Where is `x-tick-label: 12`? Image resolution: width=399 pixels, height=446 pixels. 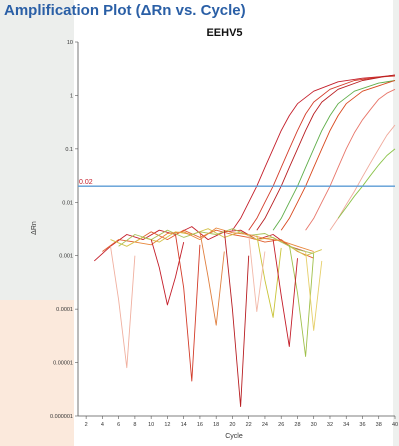
x-tick-label: 12 is located at coordinates (167, 425).